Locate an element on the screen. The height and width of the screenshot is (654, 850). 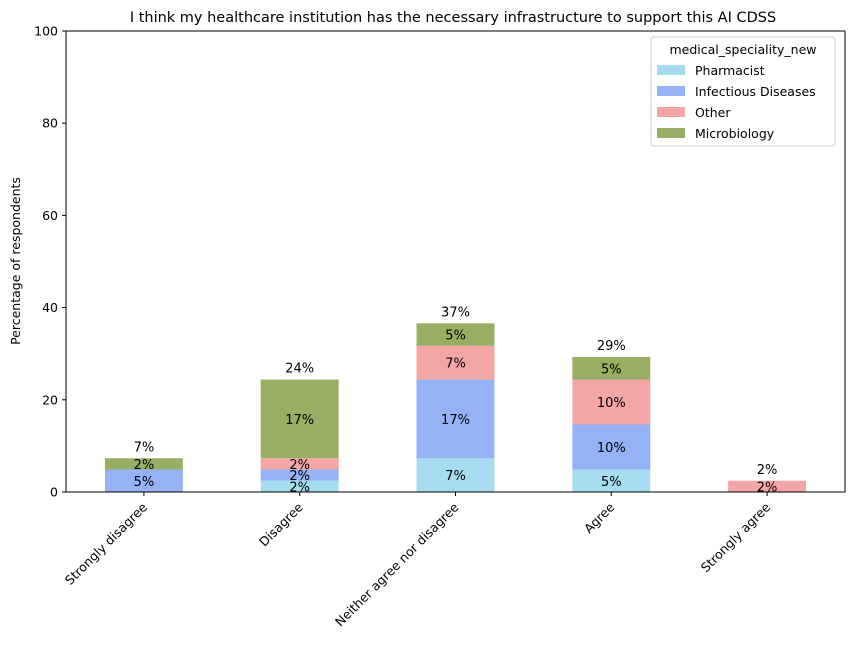
y-tick-label: 20 is located at coordinates (50, 399).